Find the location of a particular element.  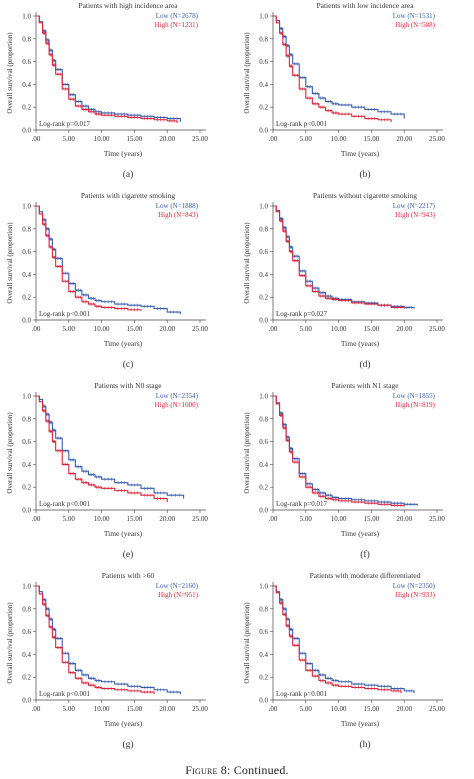

chart-title: Patients without cigarette smoking is located at coordinates (365, 195).